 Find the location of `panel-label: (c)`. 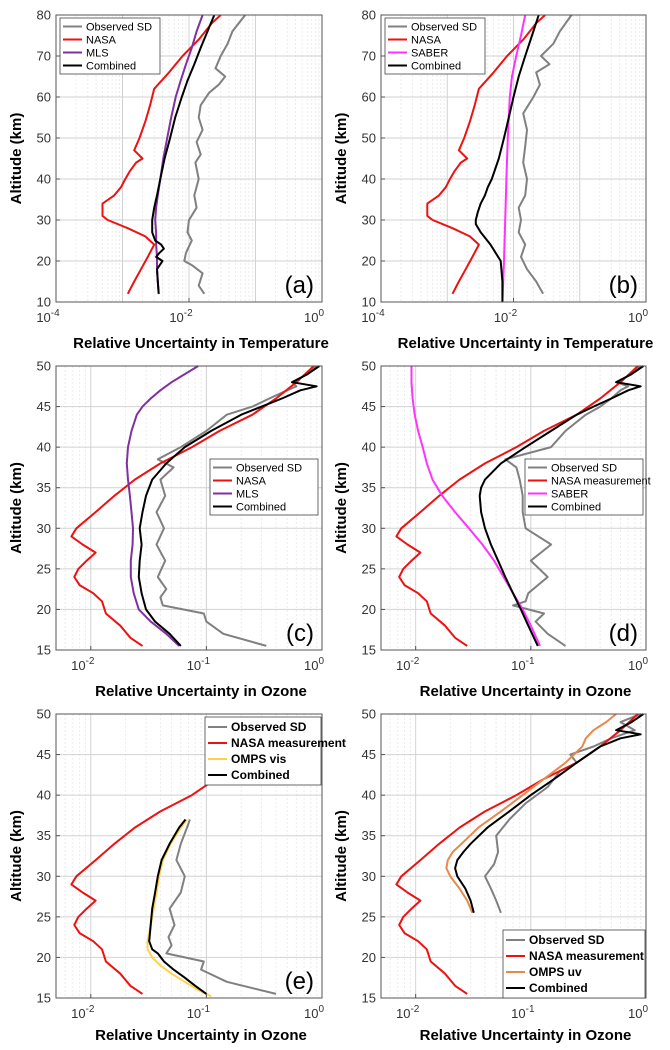

panel-label: (c) is located at coordinates (300, 633).